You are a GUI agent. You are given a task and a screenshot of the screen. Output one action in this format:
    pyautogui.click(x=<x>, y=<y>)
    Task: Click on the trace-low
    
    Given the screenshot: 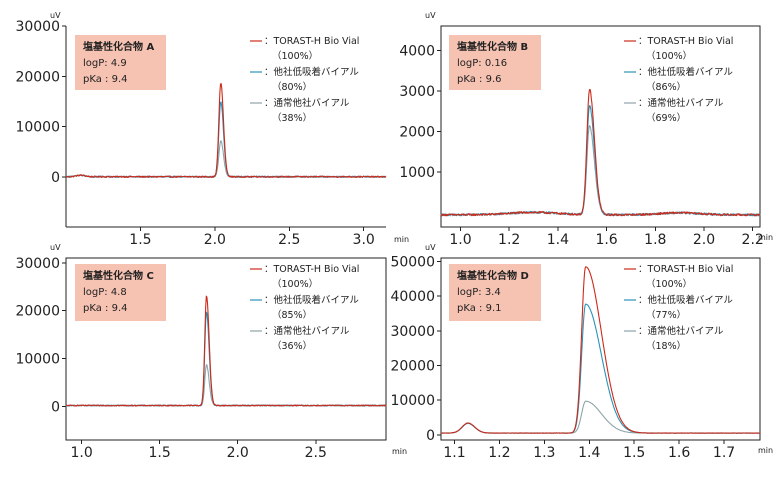 What is the action you would take?
    pyautogui.click(x=600, y=161)
    